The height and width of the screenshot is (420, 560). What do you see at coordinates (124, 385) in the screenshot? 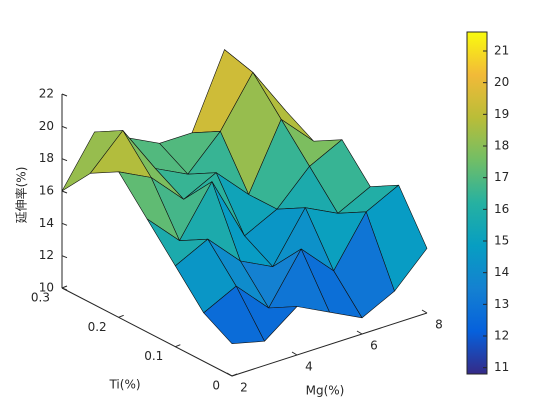
I see `y-axis-label: Ti(%)` at bounding box center [124, 385].